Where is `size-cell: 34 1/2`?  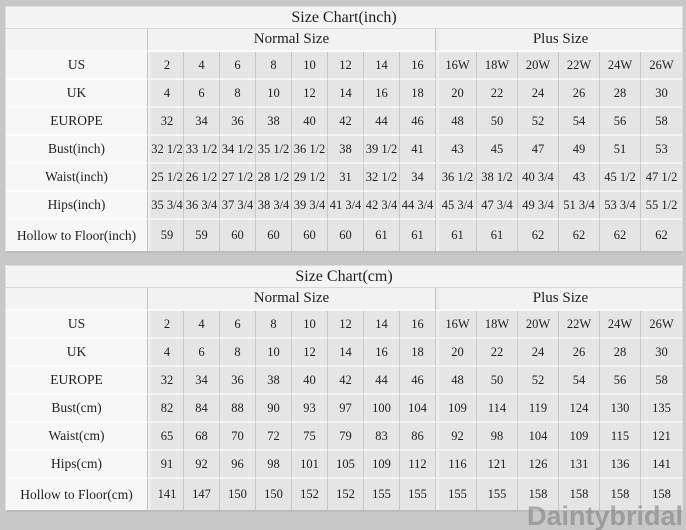
size-cell: 34 1/2 is located at coordinates (238, 150).